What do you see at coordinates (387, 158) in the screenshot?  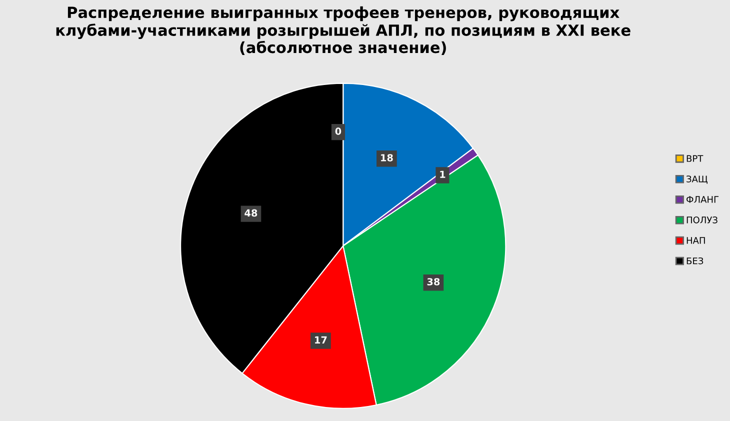 I see `data-label: 18` at bounding box center [387, 158].